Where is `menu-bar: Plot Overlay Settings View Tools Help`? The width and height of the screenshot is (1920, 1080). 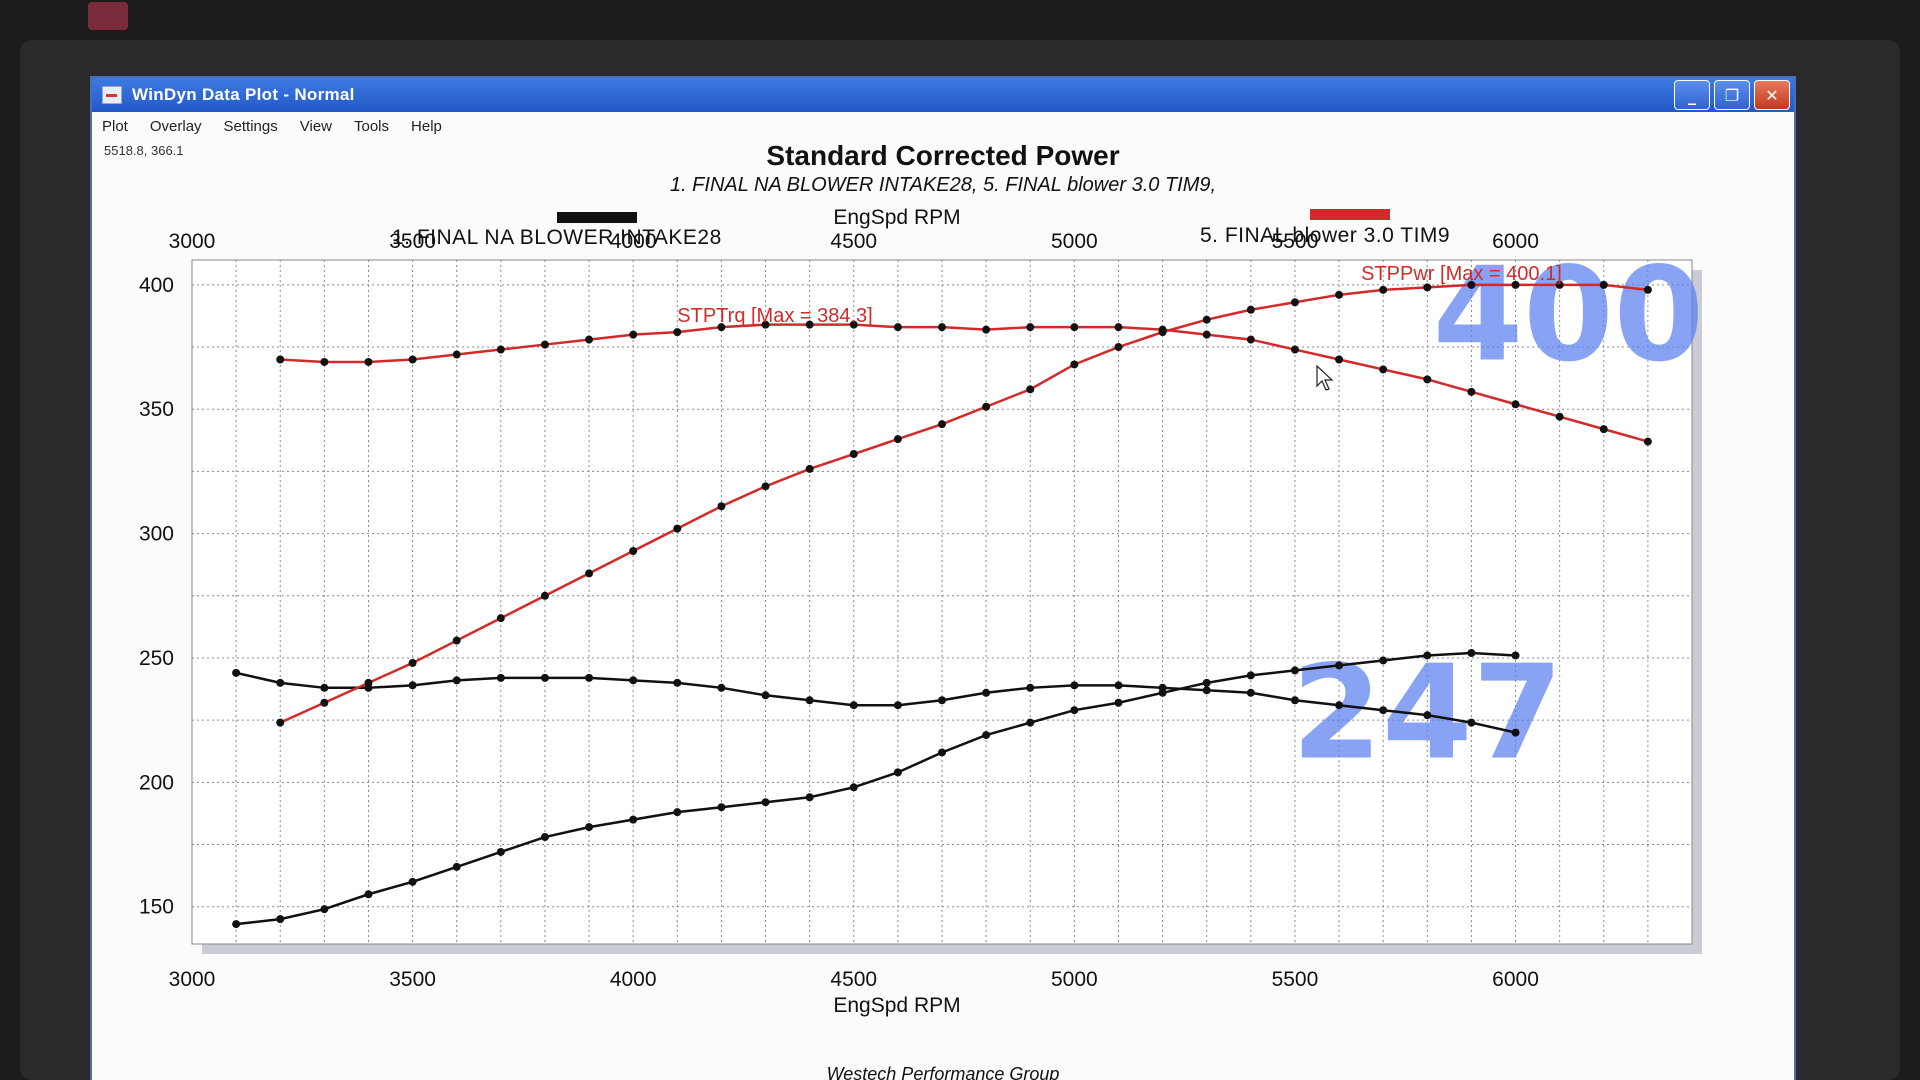 menu-bar: Plot Overlay Settings View Tools Help is located at coordinates (943, 126).